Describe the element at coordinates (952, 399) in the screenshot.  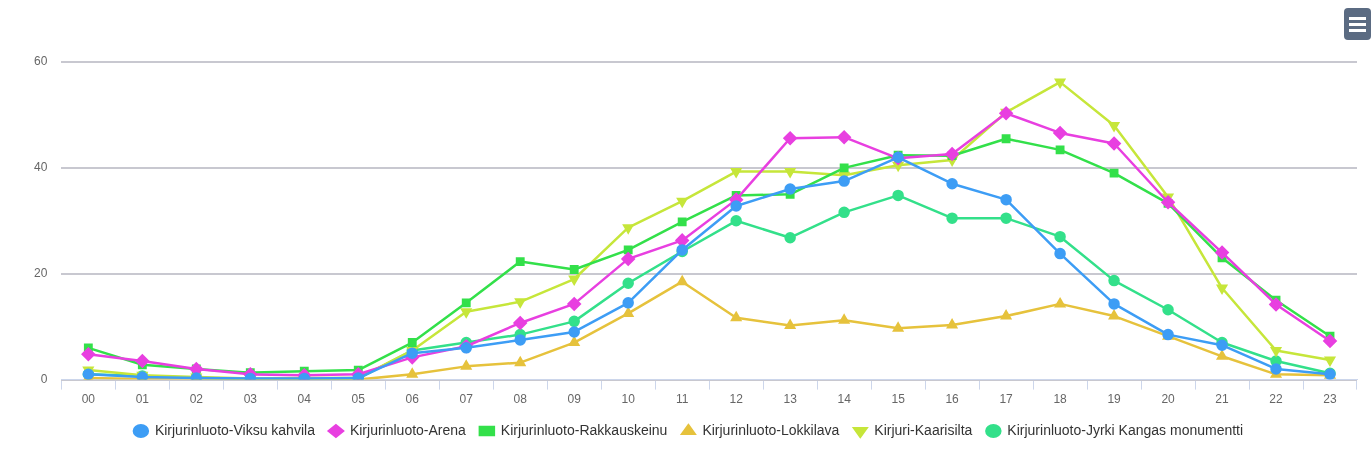
I see `x-tick-label: 16` at that location.